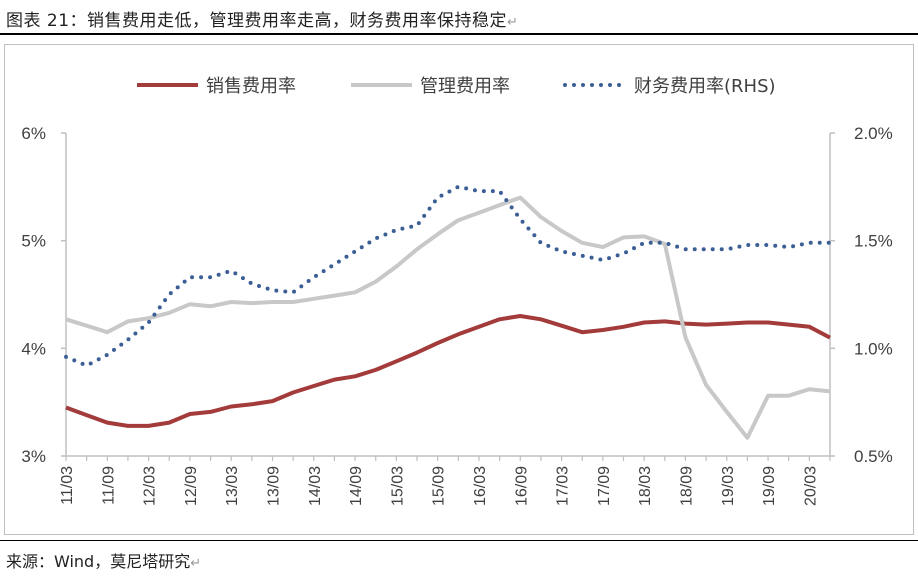  Describe the element at coordinates (810, 486) in the screenshot. I see `x-tick-label: 20/03` at that location.